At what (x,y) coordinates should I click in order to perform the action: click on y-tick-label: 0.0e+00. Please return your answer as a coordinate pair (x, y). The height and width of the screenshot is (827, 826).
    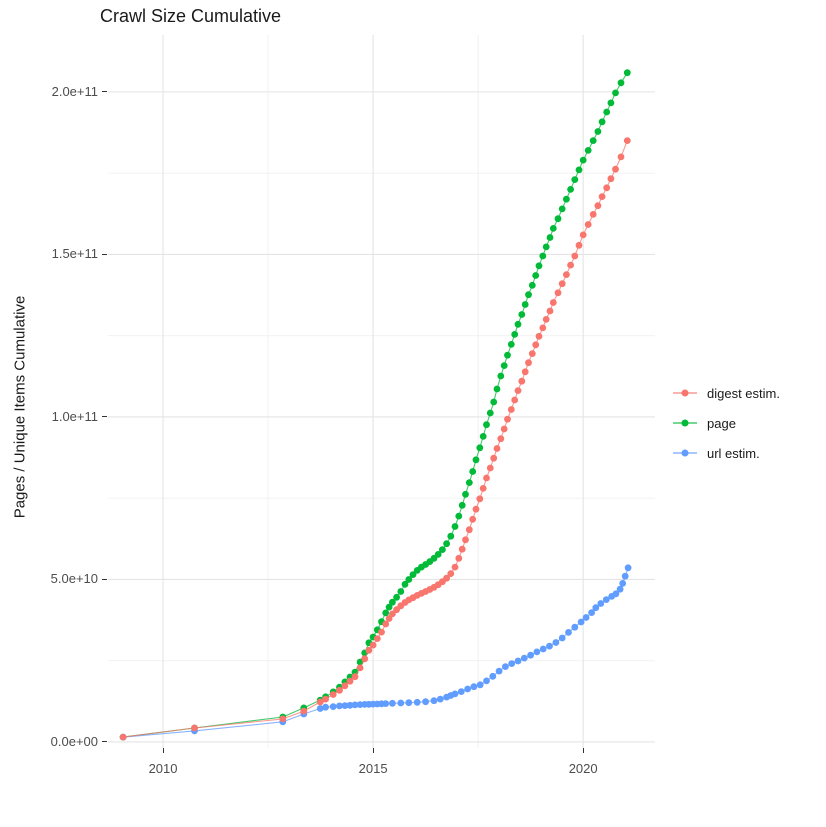
    Looking at the image, I should click on (74, 741).